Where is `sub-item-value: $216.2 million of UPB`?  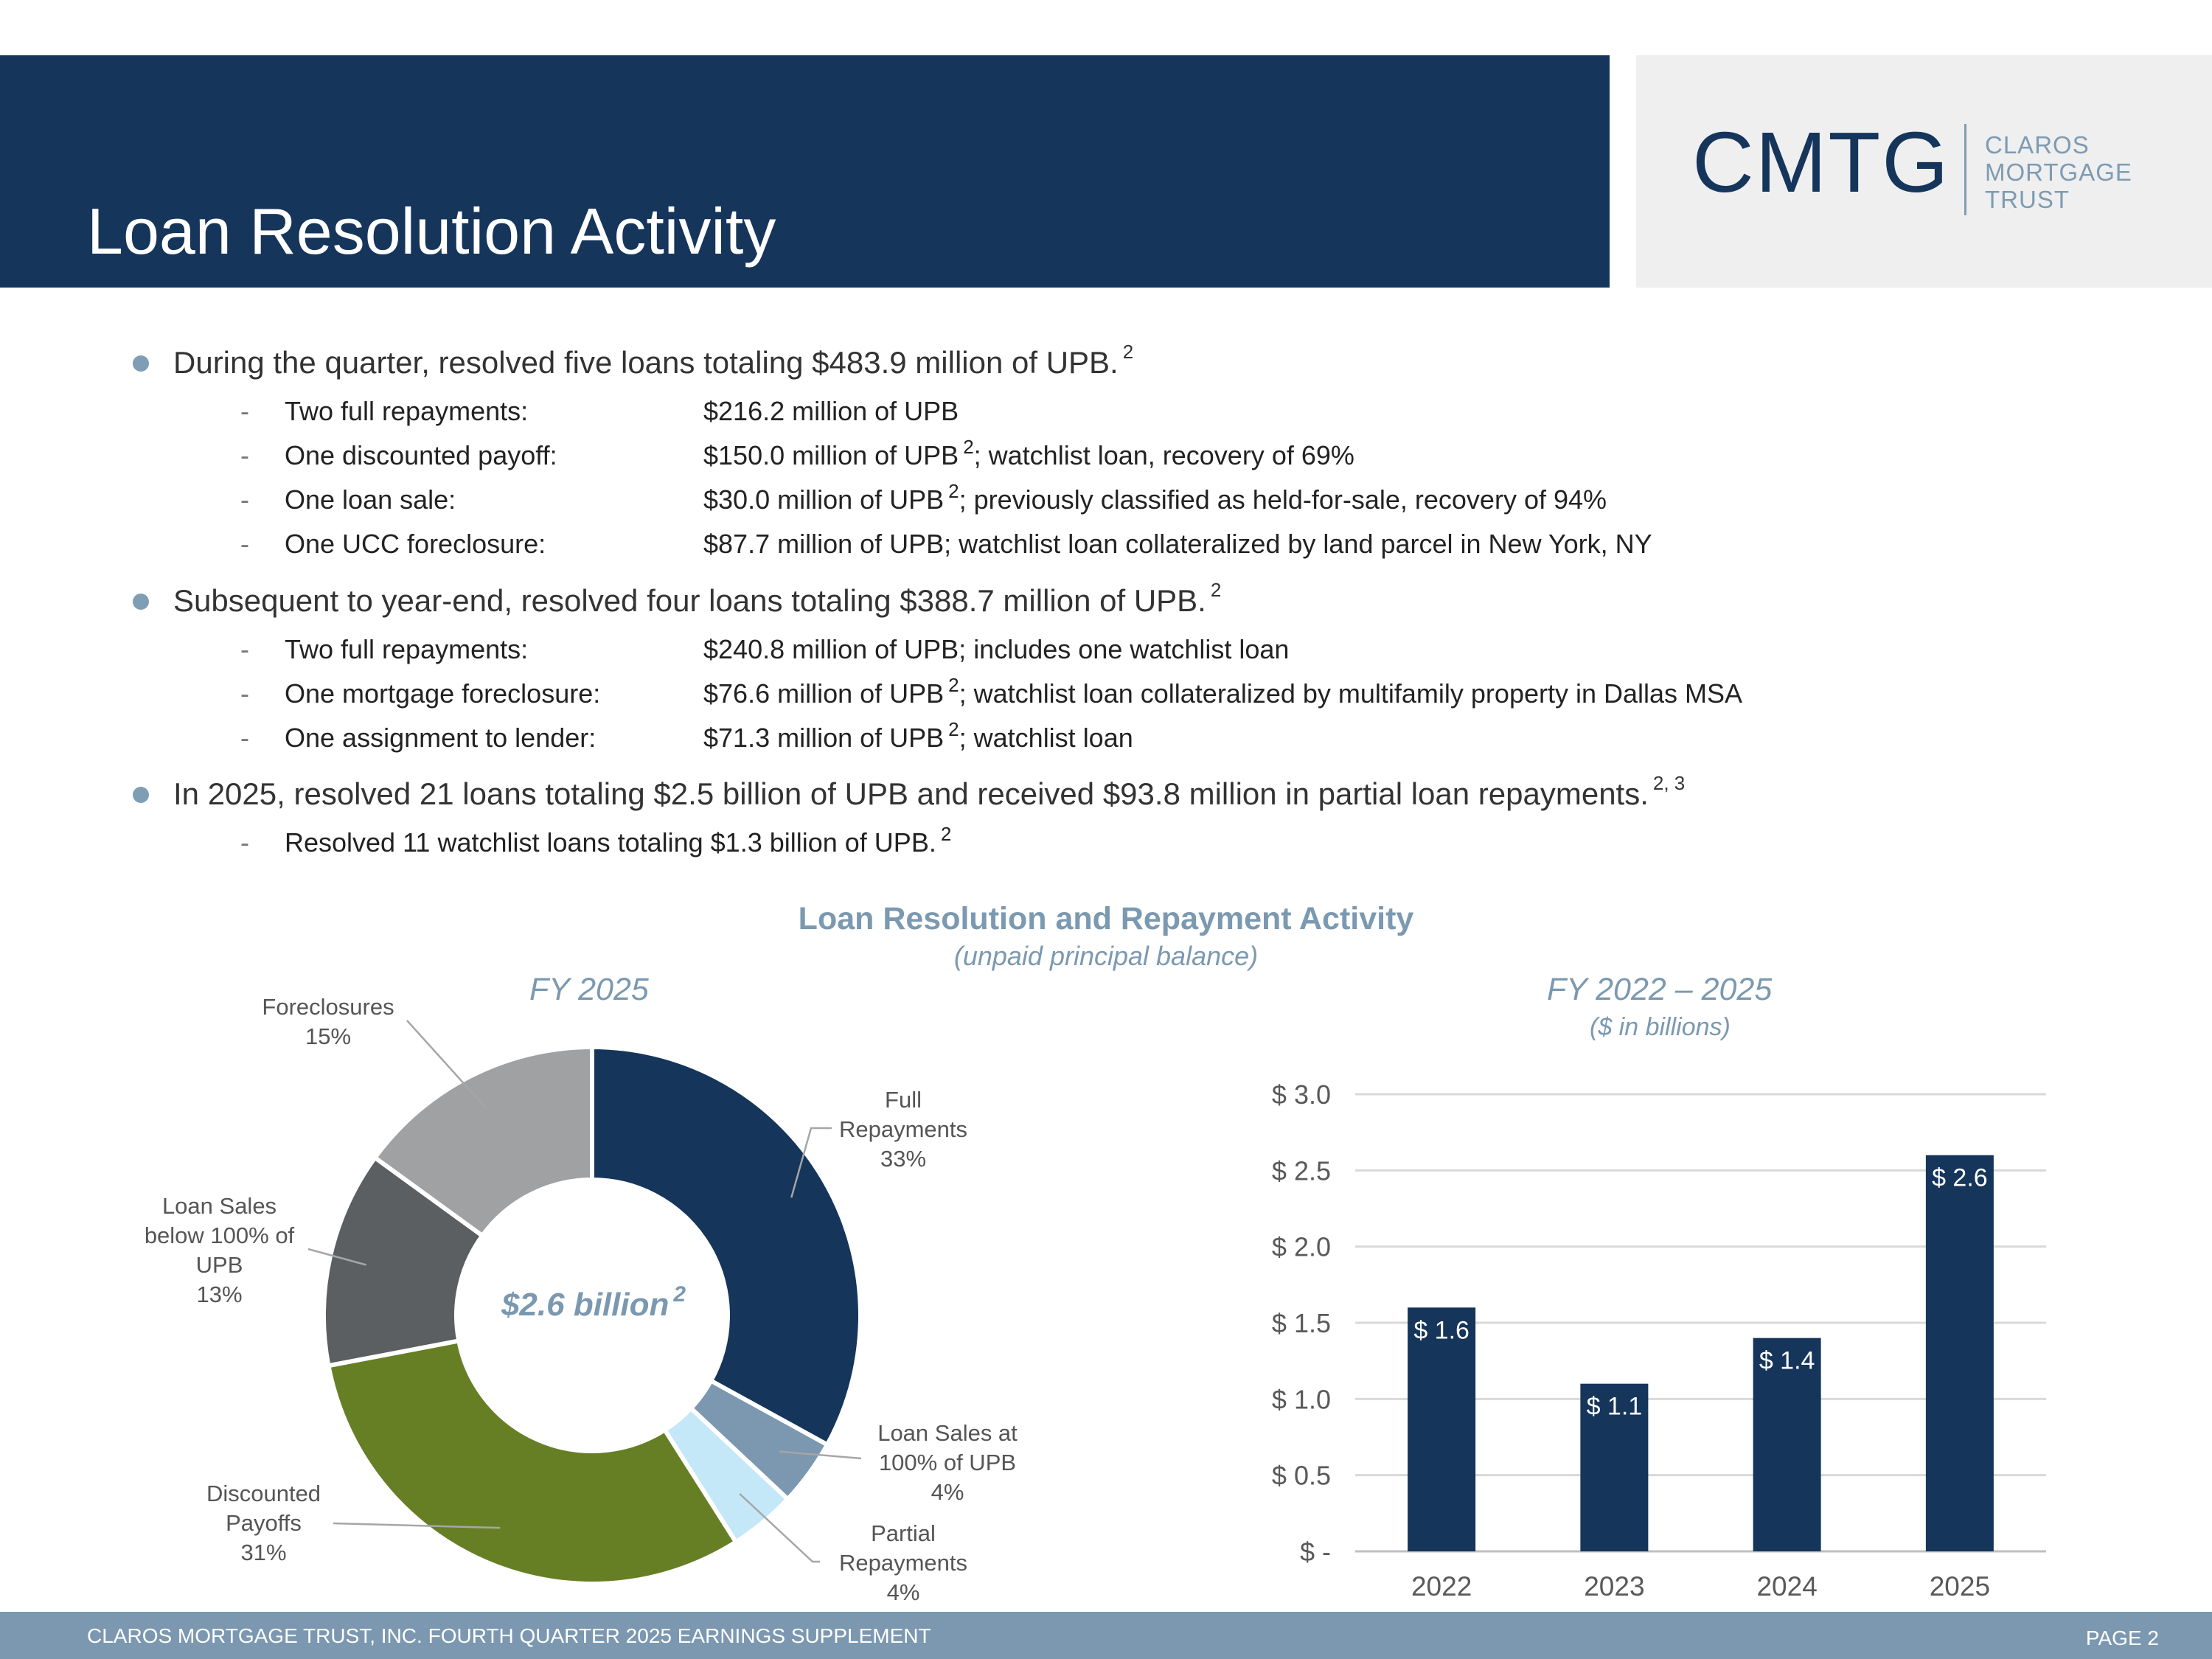 sub-item-value: $216.2 million of UPB is located at coordinates (831, 411).